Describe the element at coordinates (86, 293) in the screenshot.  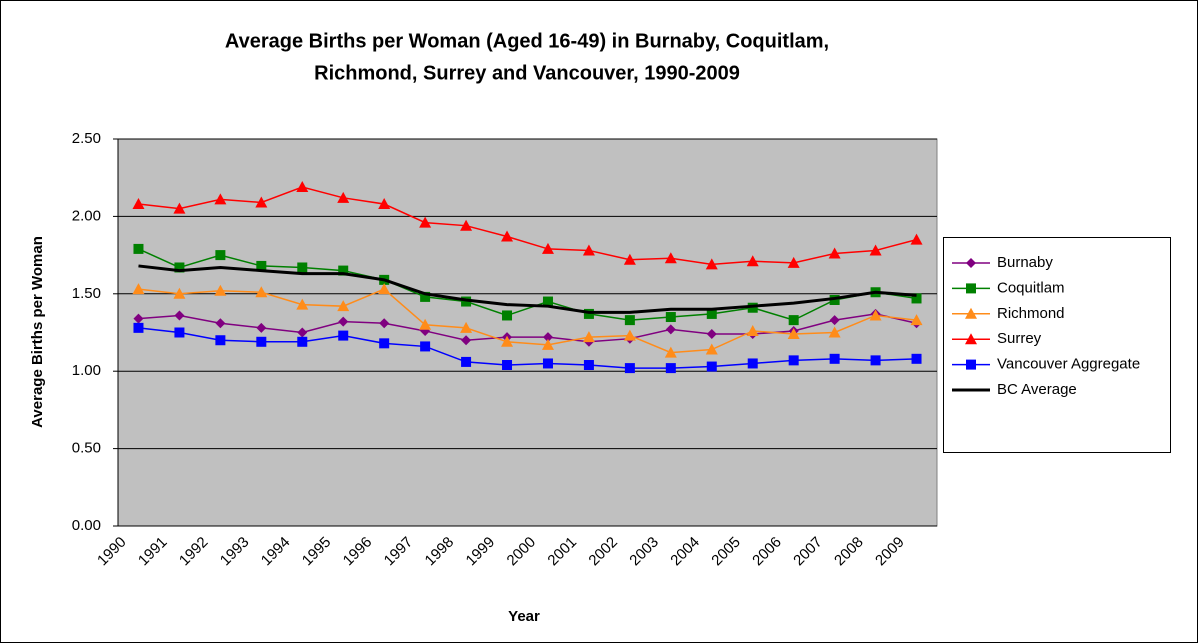
I see `y-tick-label: 1.50` at that location.